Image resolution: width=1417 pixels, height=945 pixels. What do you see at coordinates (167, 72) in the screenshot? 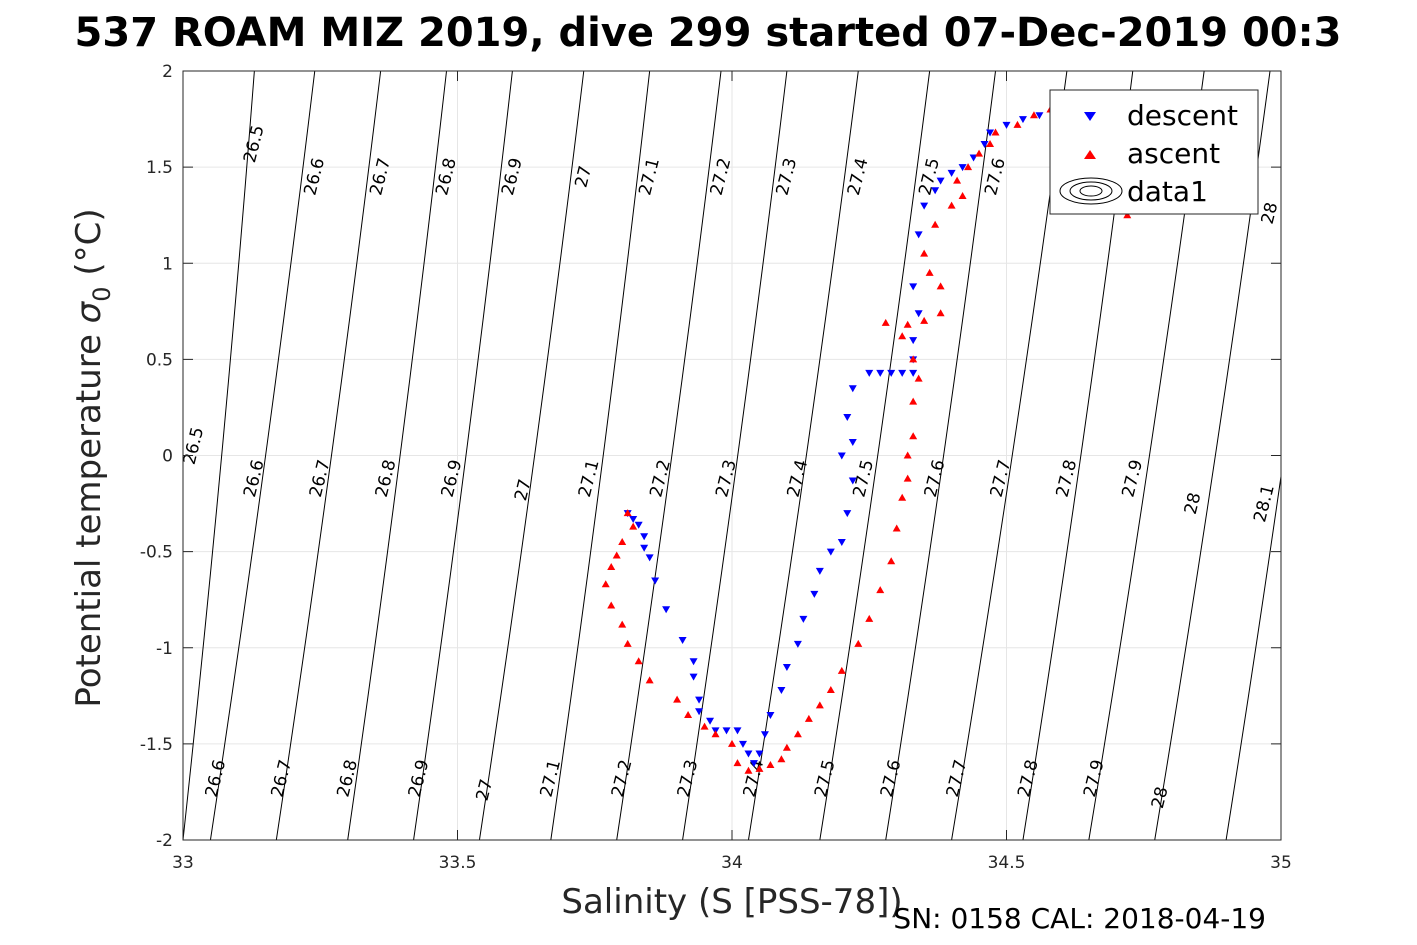
I see `y-tick-label: 2` at bounding box center [167, 72].